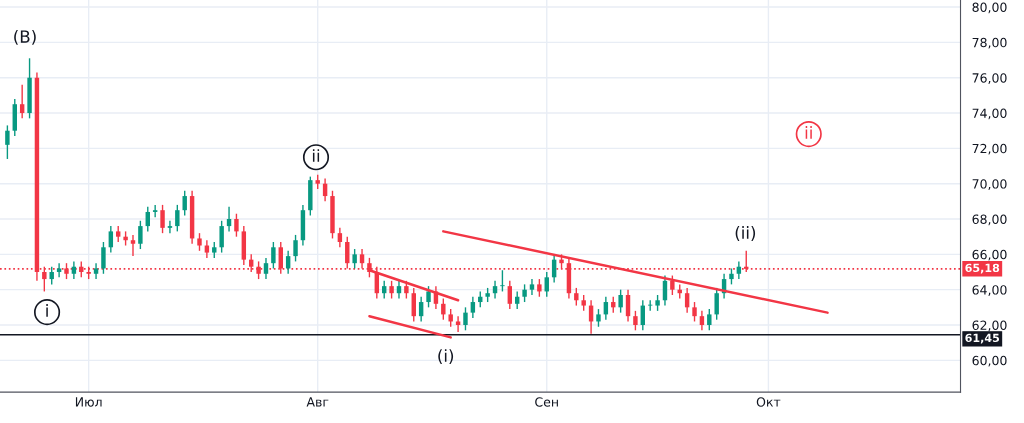 Image resolution: width=1024 pixels, height=423 pixels. What do you see at coordinates (989, 255) in the screenshot?
I see `y-tick-label: 66,00` at bounding box center [989, 255].